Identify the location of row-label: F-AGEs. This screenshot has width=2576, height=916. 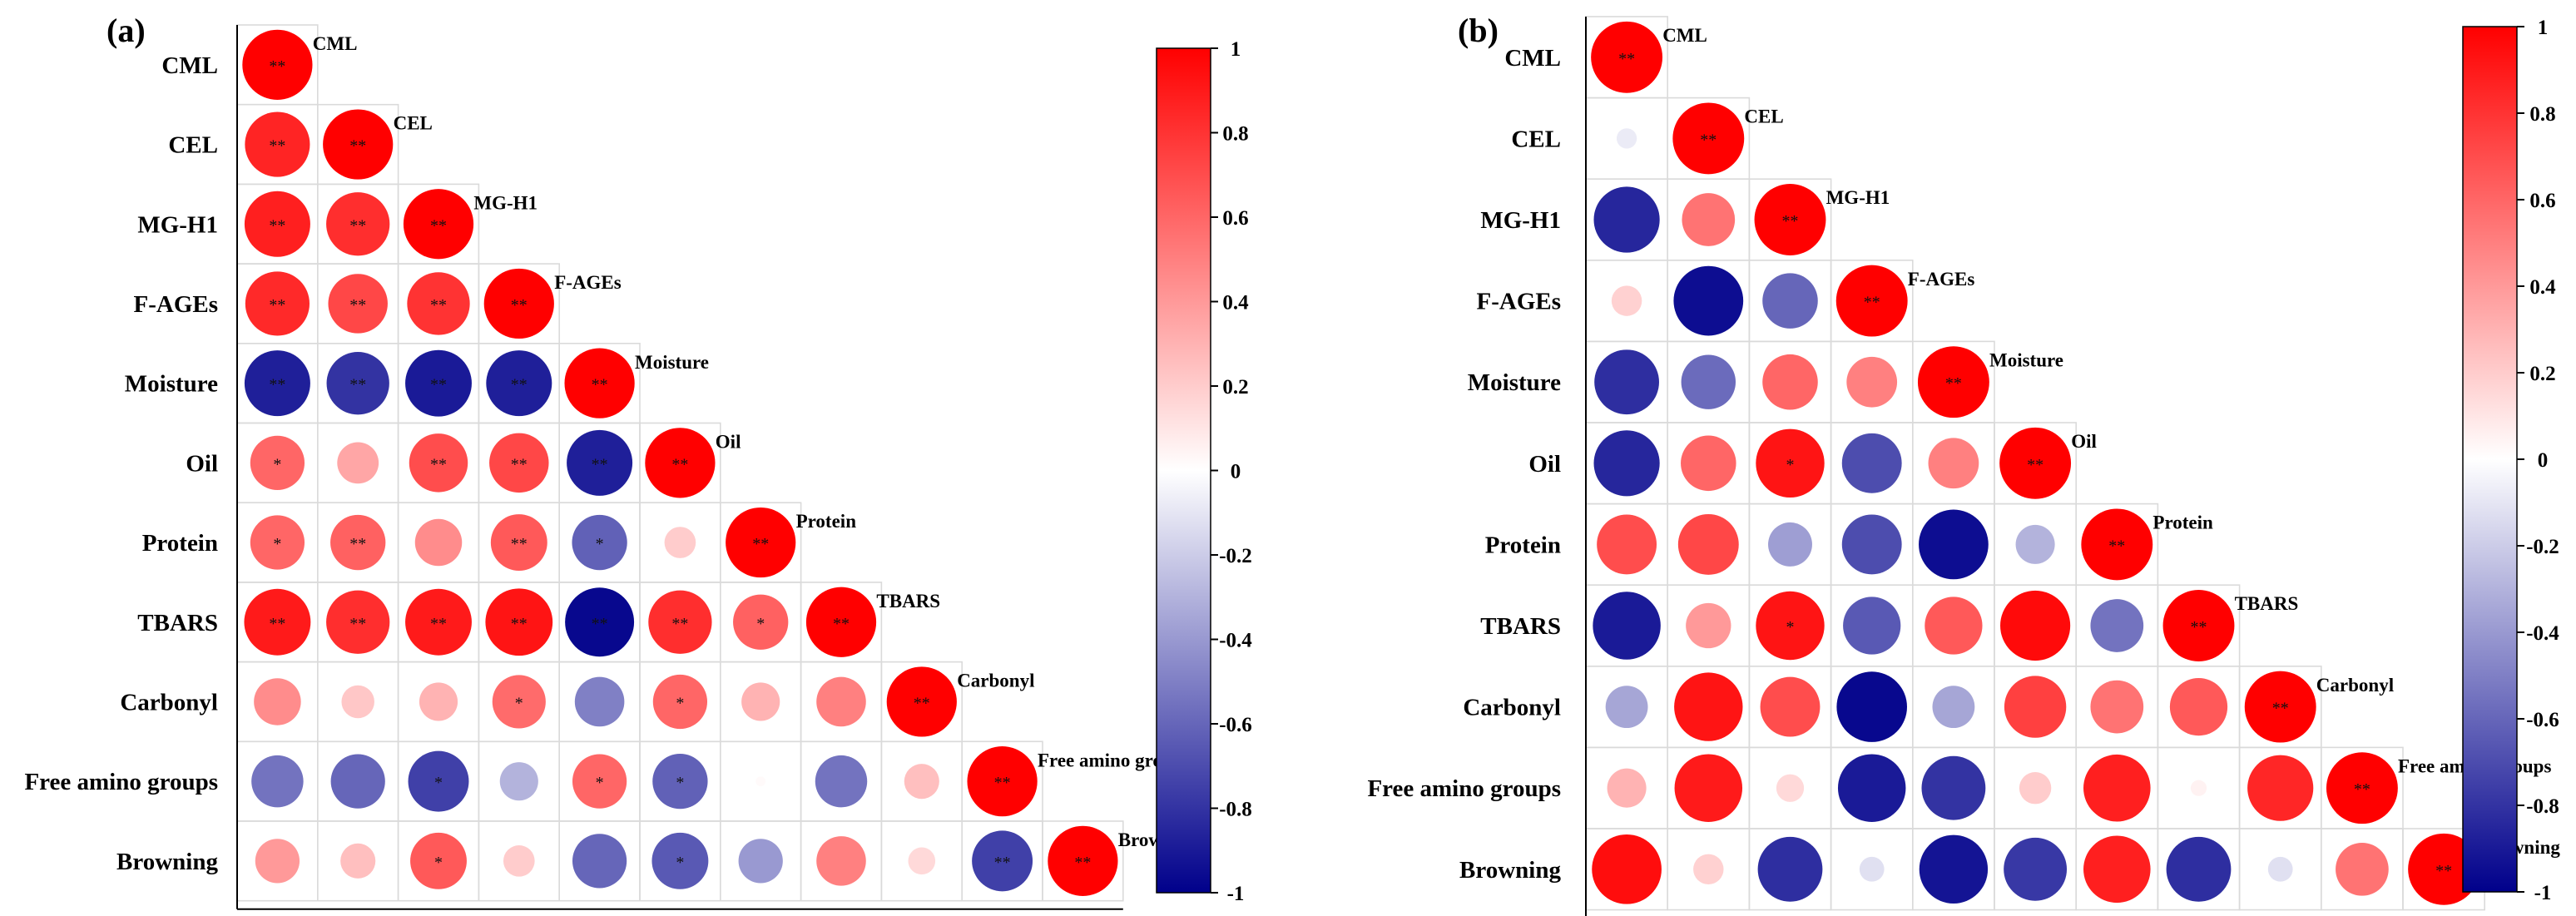
(1519, 302).